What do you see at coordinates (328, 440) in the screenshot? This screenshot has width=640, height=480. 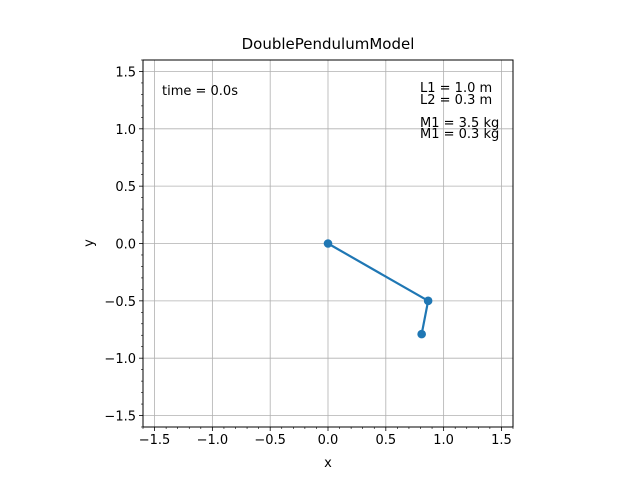 I see `x-tick-label: 0.0` at bounding box center [328, 440].